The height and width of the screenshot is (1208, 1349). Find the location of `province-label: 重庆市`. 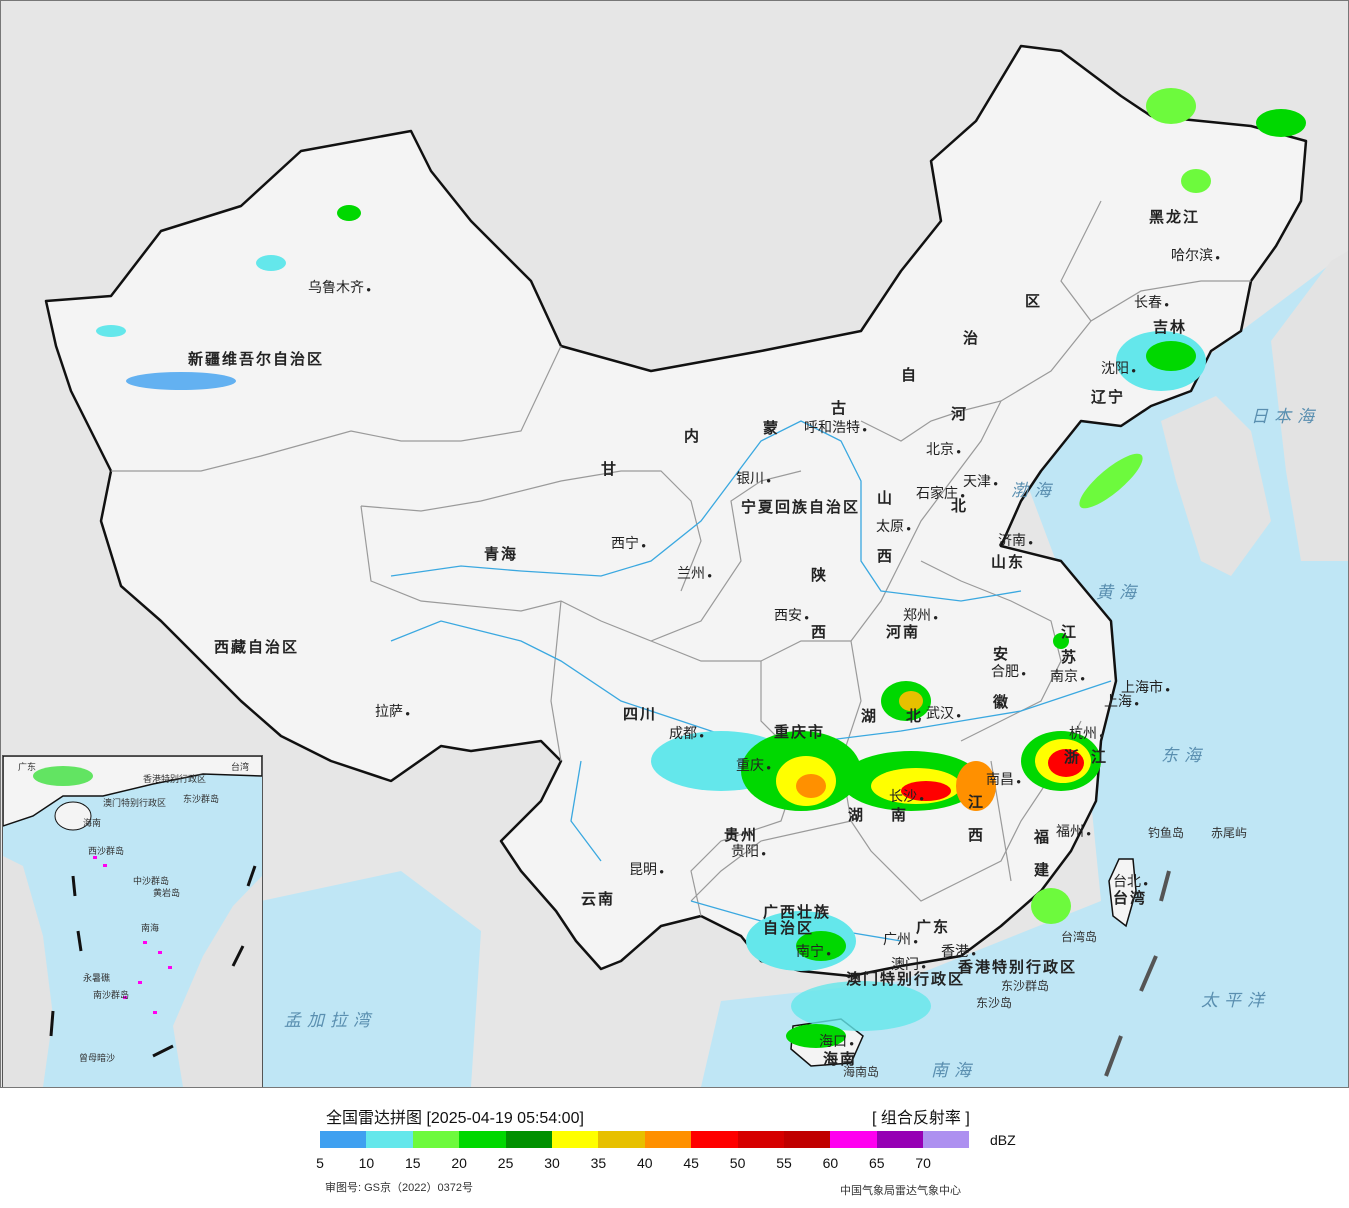

province-label: 重庆市 is located at coordinates (800, 732).